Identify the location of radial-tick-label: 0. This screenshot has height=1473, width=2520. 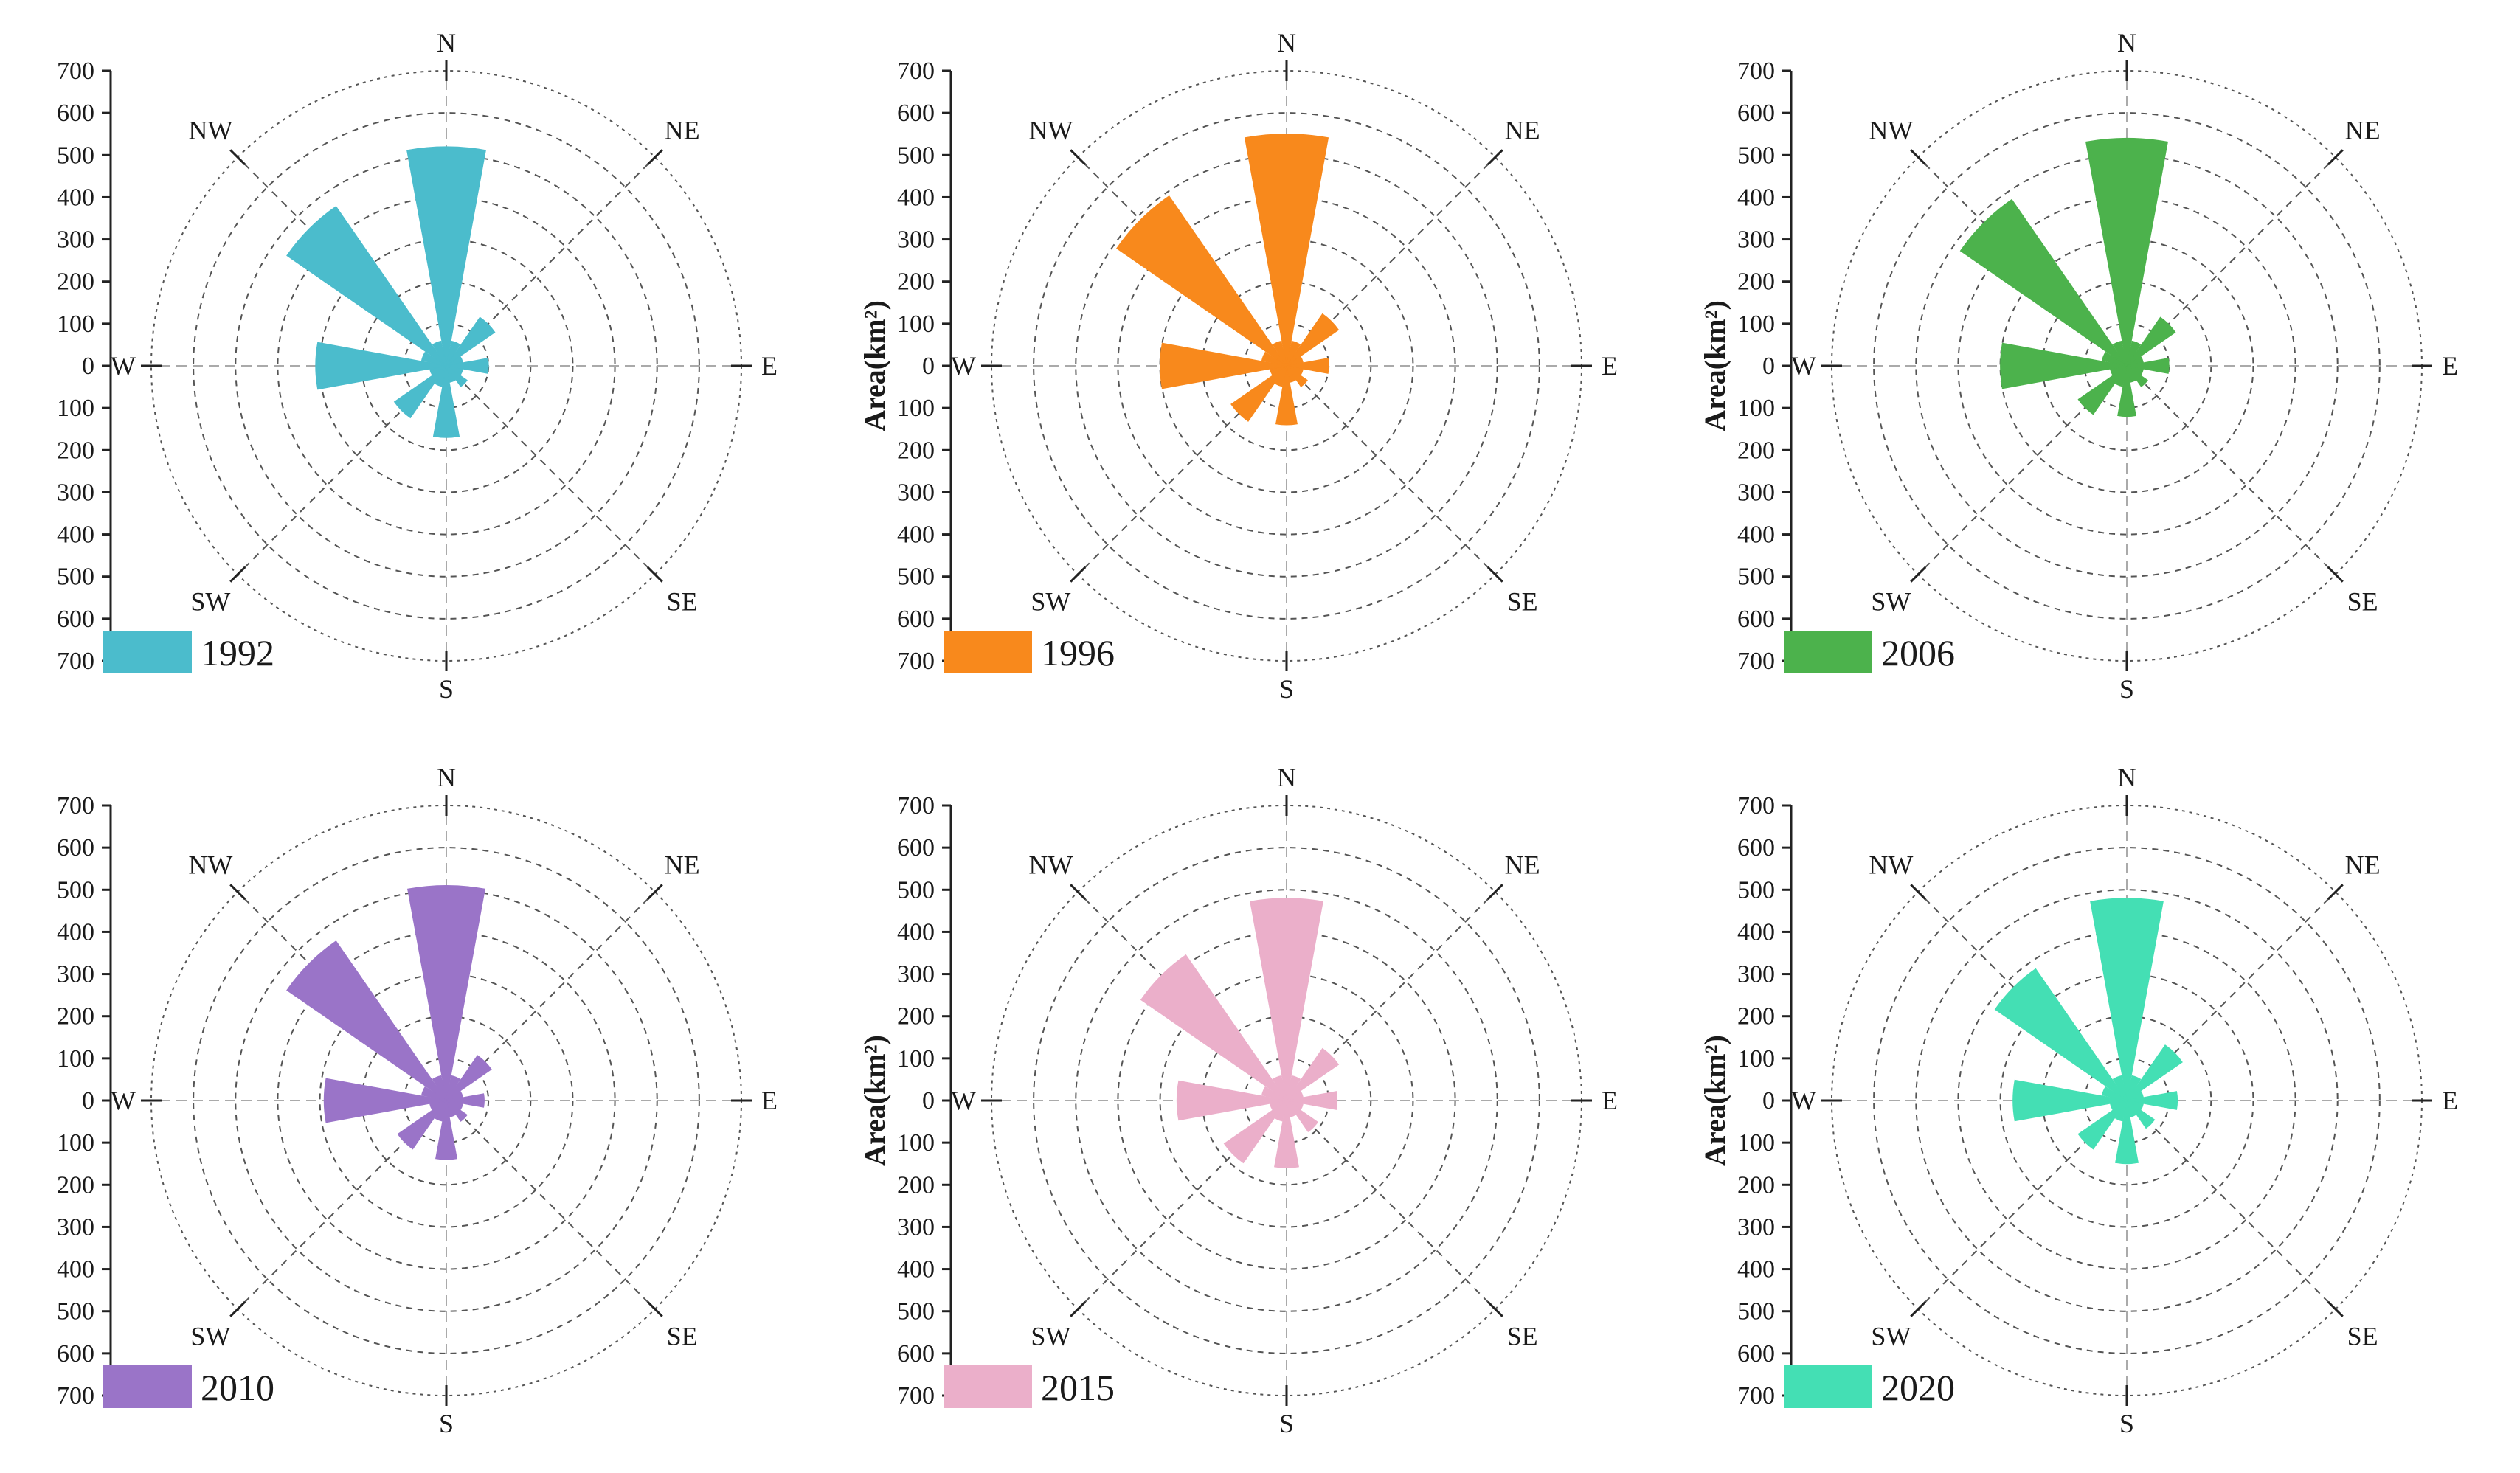
(929, 1101).